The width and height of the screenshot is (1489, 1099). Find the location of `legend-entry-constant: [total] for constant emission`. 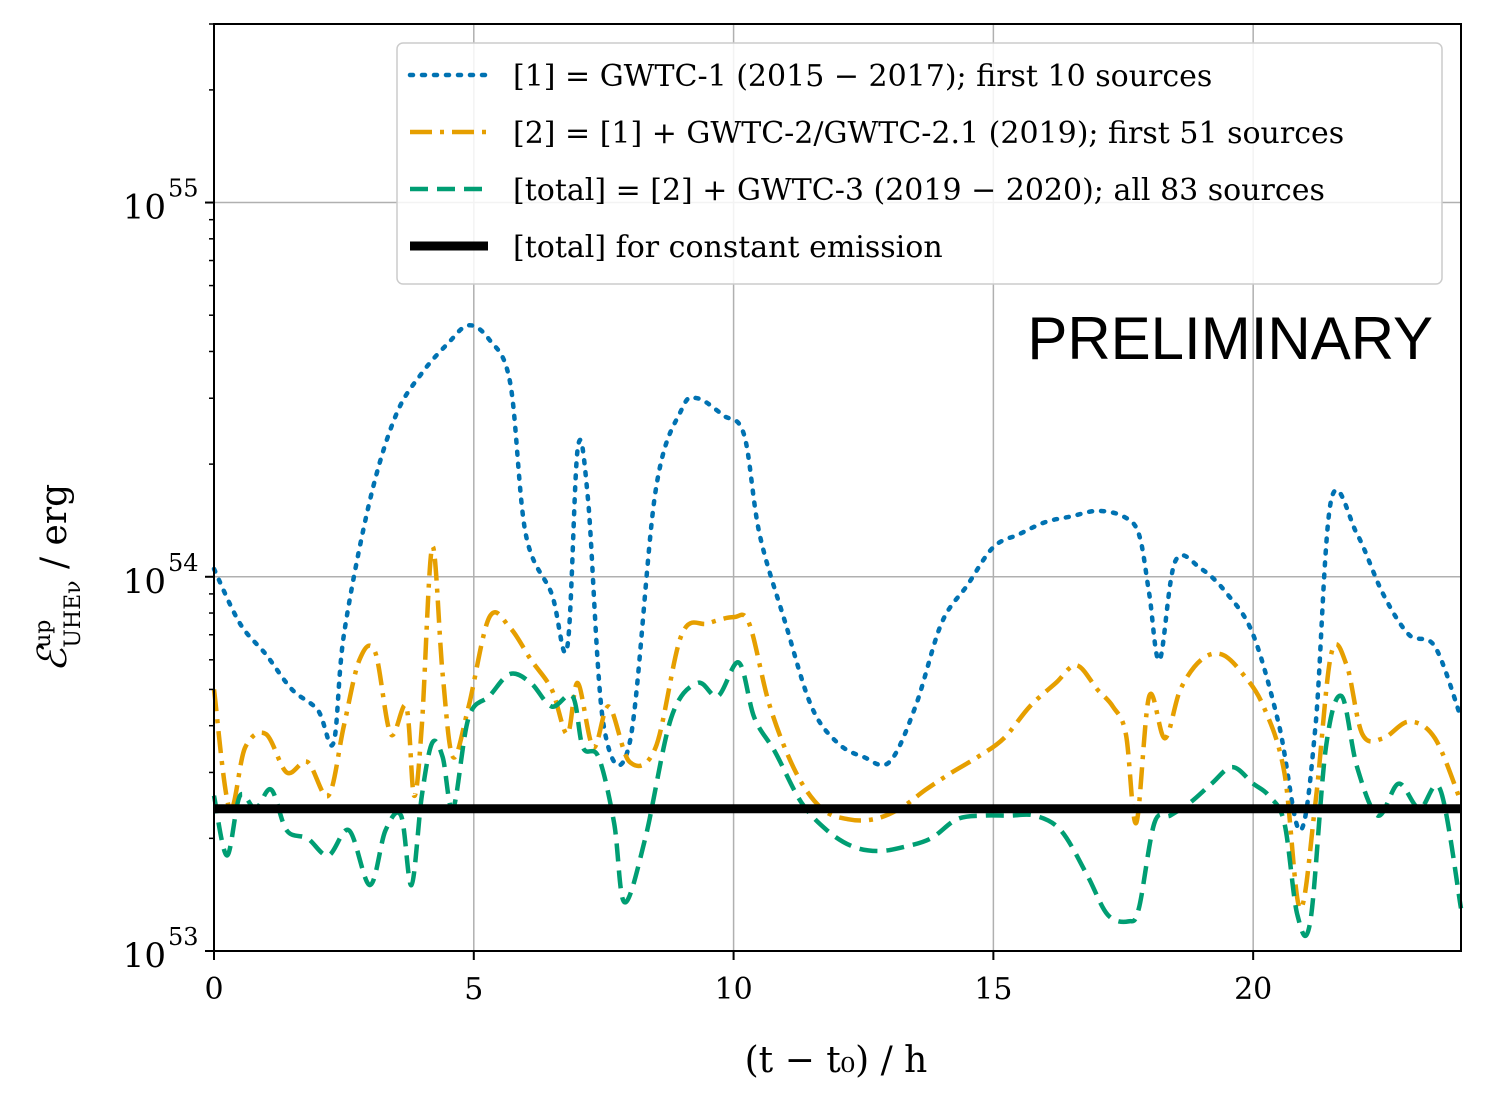

legend-entry-constant: [total] for constant emission is located at coordinates (676, 247).